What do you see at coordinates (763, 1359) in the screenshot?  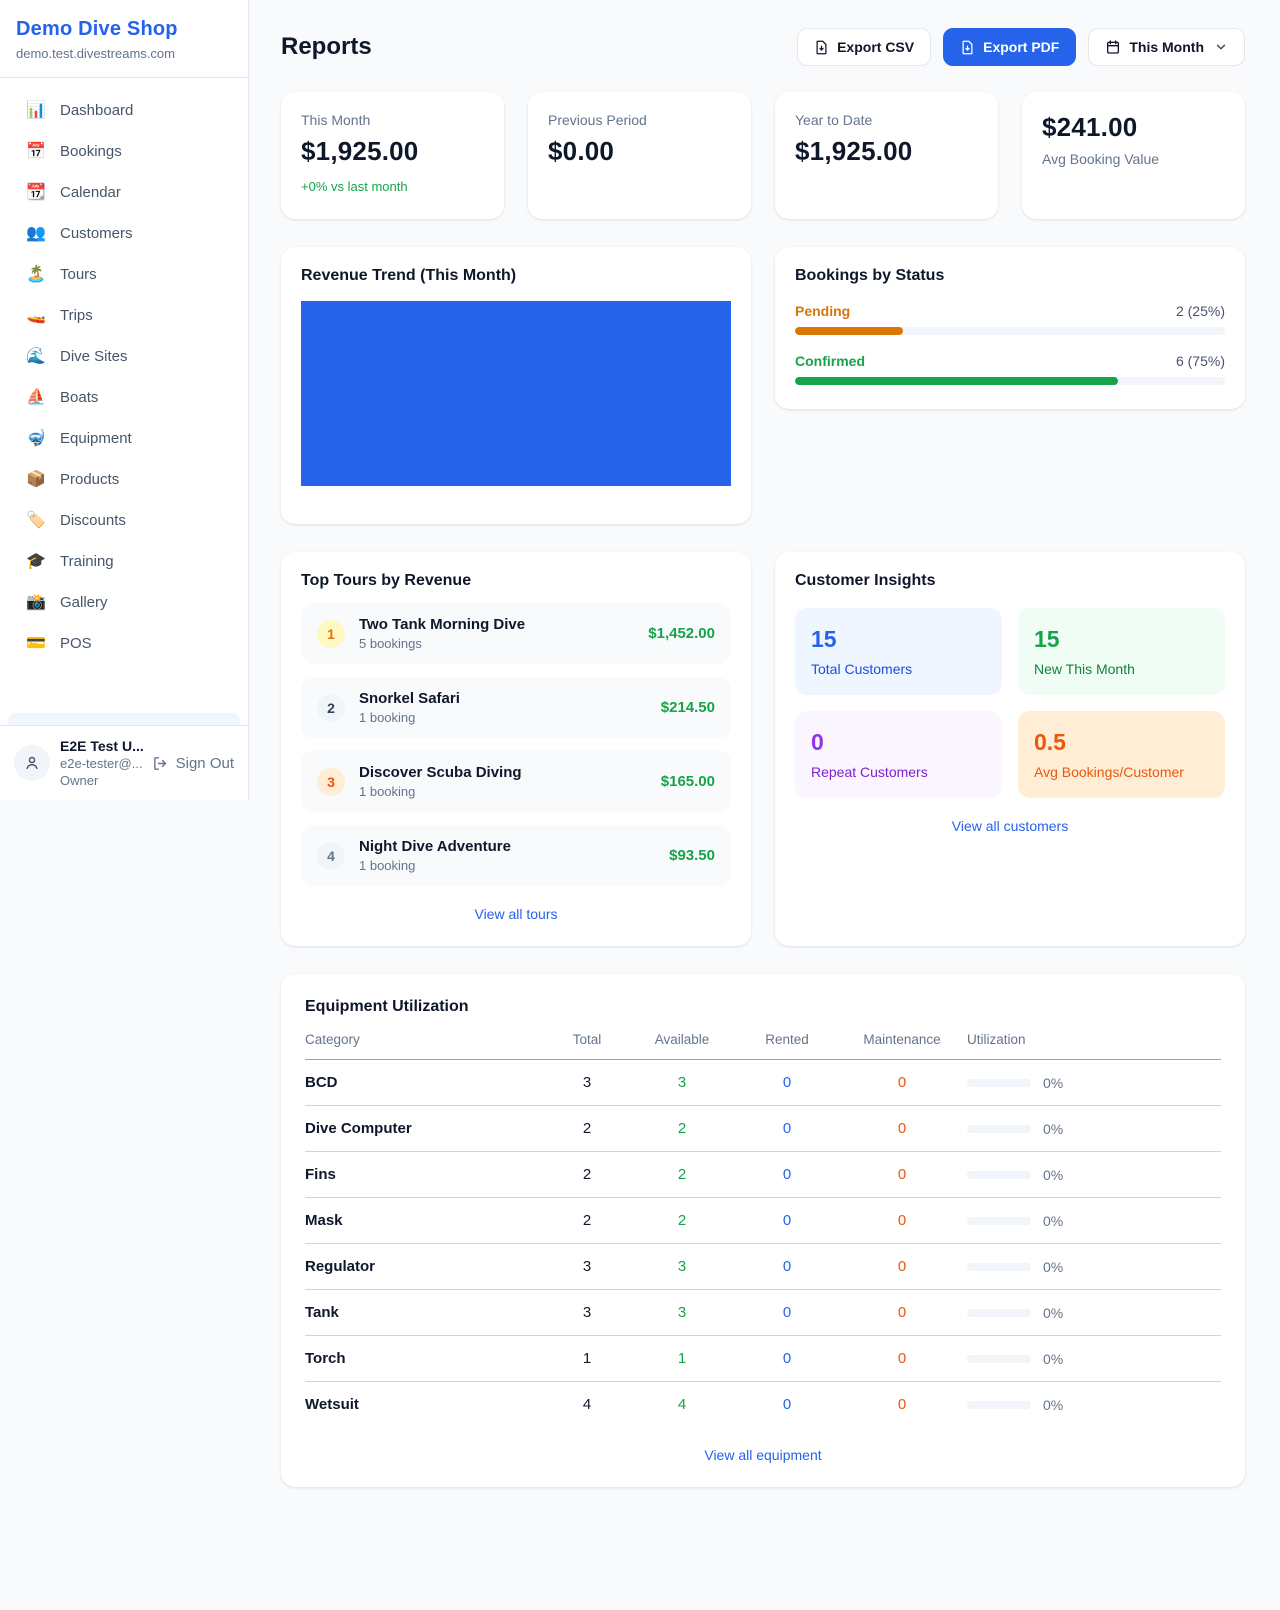 I see `table-row: Torch 1 1 0 0 0%` at bounding box center [763, 1359].